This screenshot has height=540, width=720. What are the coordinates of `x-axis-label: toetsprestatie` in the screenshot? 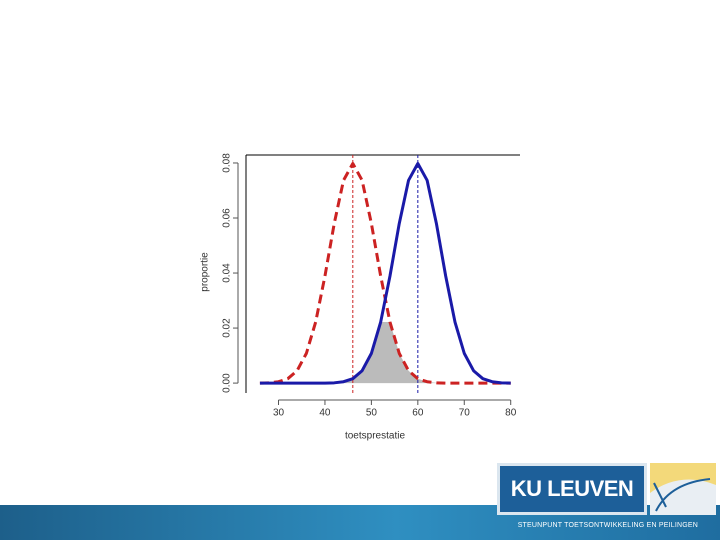 It's located at (375, 436).